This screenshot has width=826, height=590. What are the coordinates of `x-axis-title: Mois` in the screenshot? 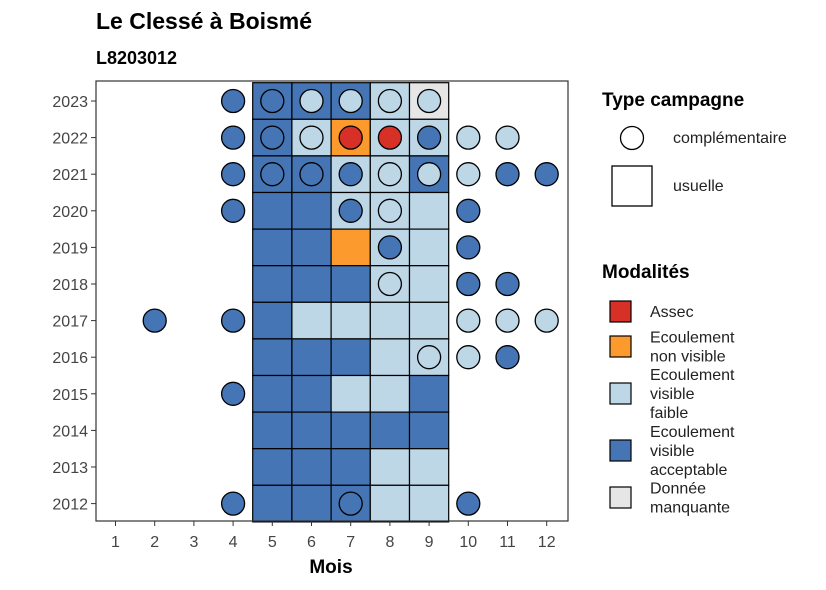 It's located at (330, 567).